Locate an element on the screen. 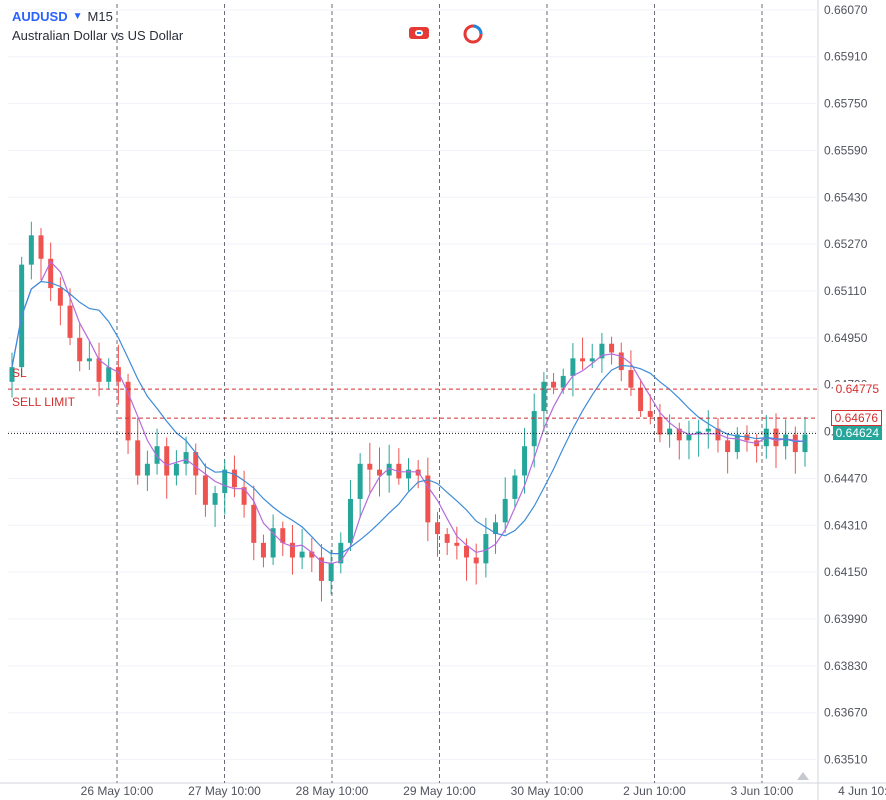  x-tick-label: 3 Jun 10:00 is located at coordinates (762, 791).